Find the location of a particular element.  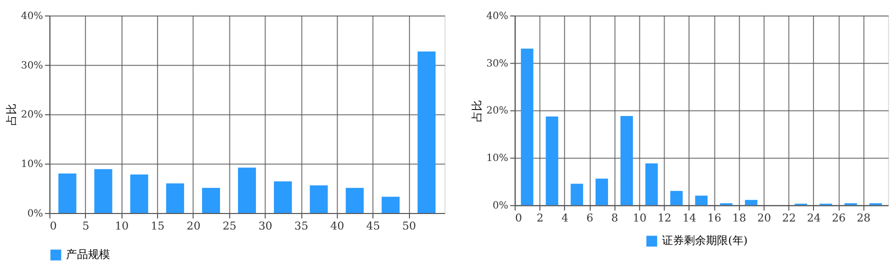

x-tick-label: 22 is located at coordinates (789, 217).